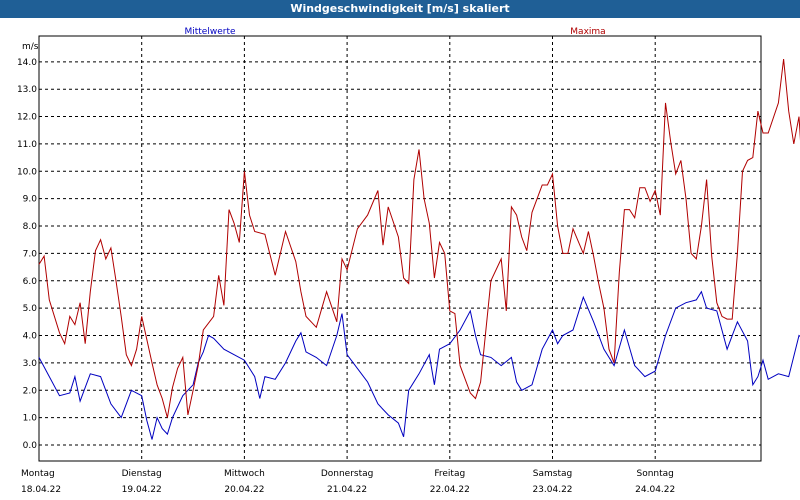 Image resolution: width=800 pixels, height=500 pixels. Describe the element at coordinates (30, 254) in the screenshot. I see `y-tick-label: 7.0` at that location.